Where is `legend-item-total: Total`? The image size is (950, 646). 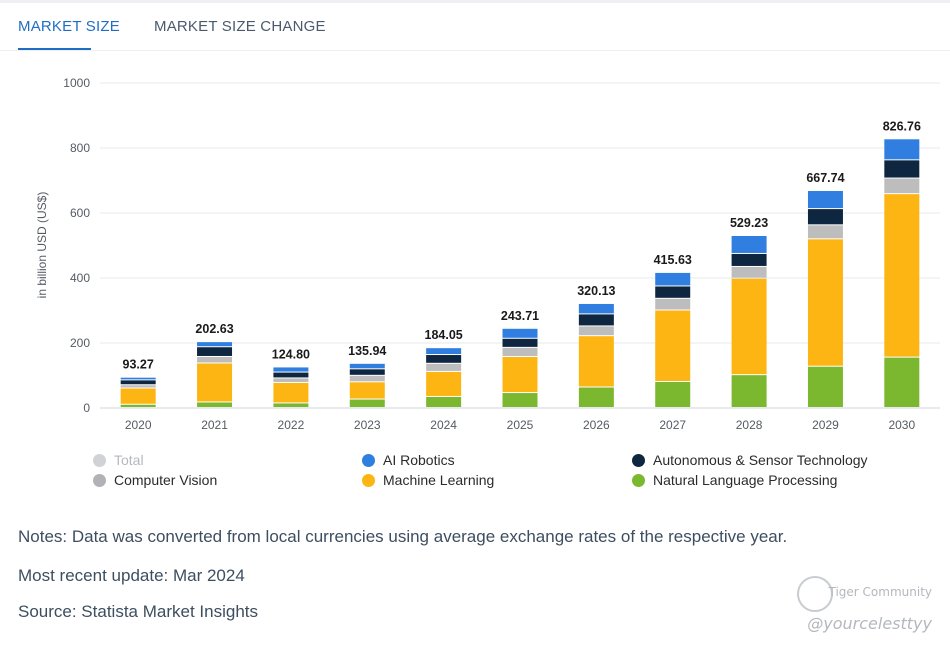
legend-item-total: Total is located at coordinates (118, 460).